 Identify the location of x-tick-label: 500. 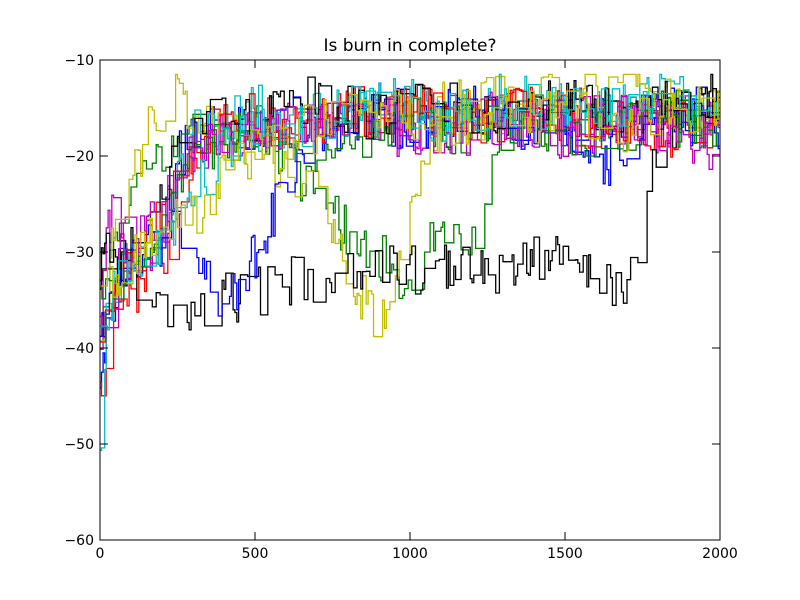
(255, 554).